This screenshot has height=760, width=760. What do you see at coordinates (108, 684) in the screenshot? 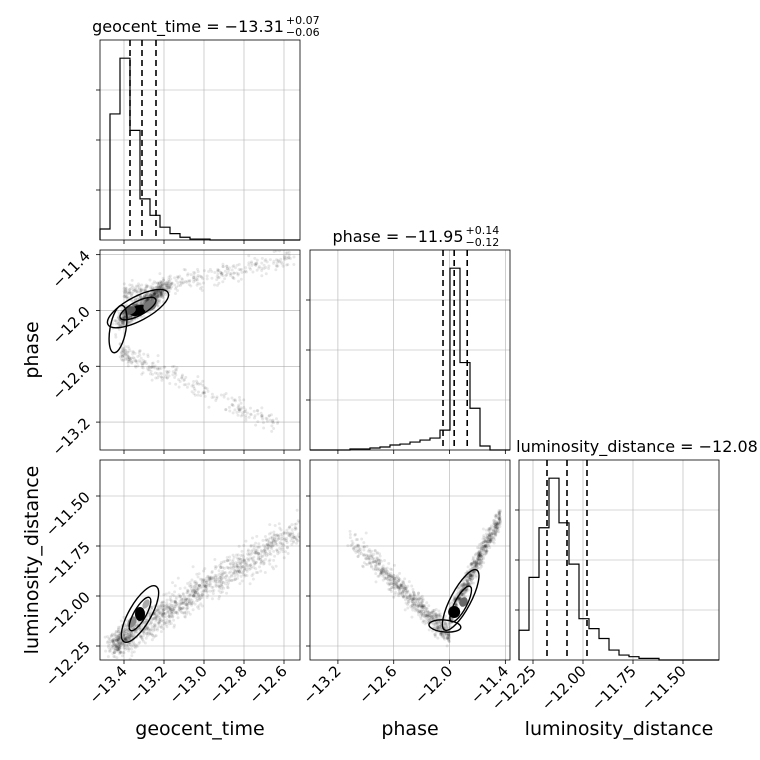
I see `x-tick-label: −13.4` at bounding box center [108, 684].